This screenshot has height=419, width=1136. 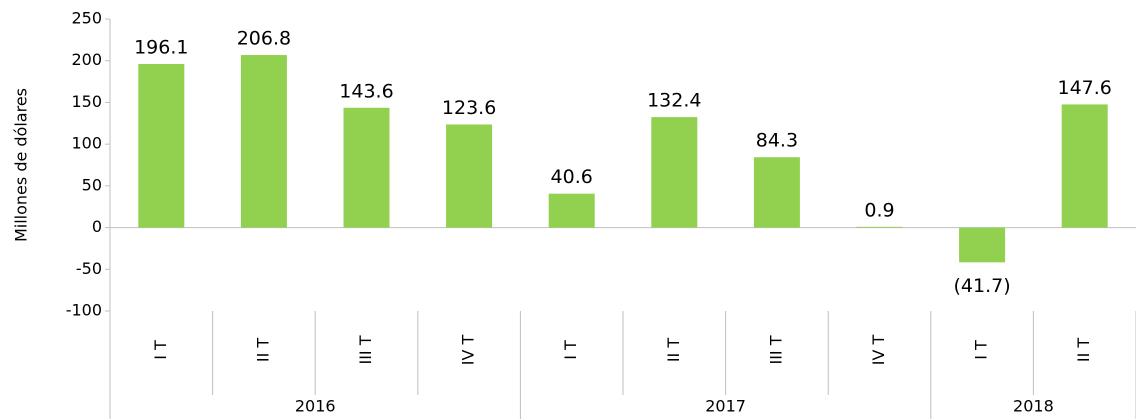 I want to click on group-label: 2017, so click(x=725, y=406).